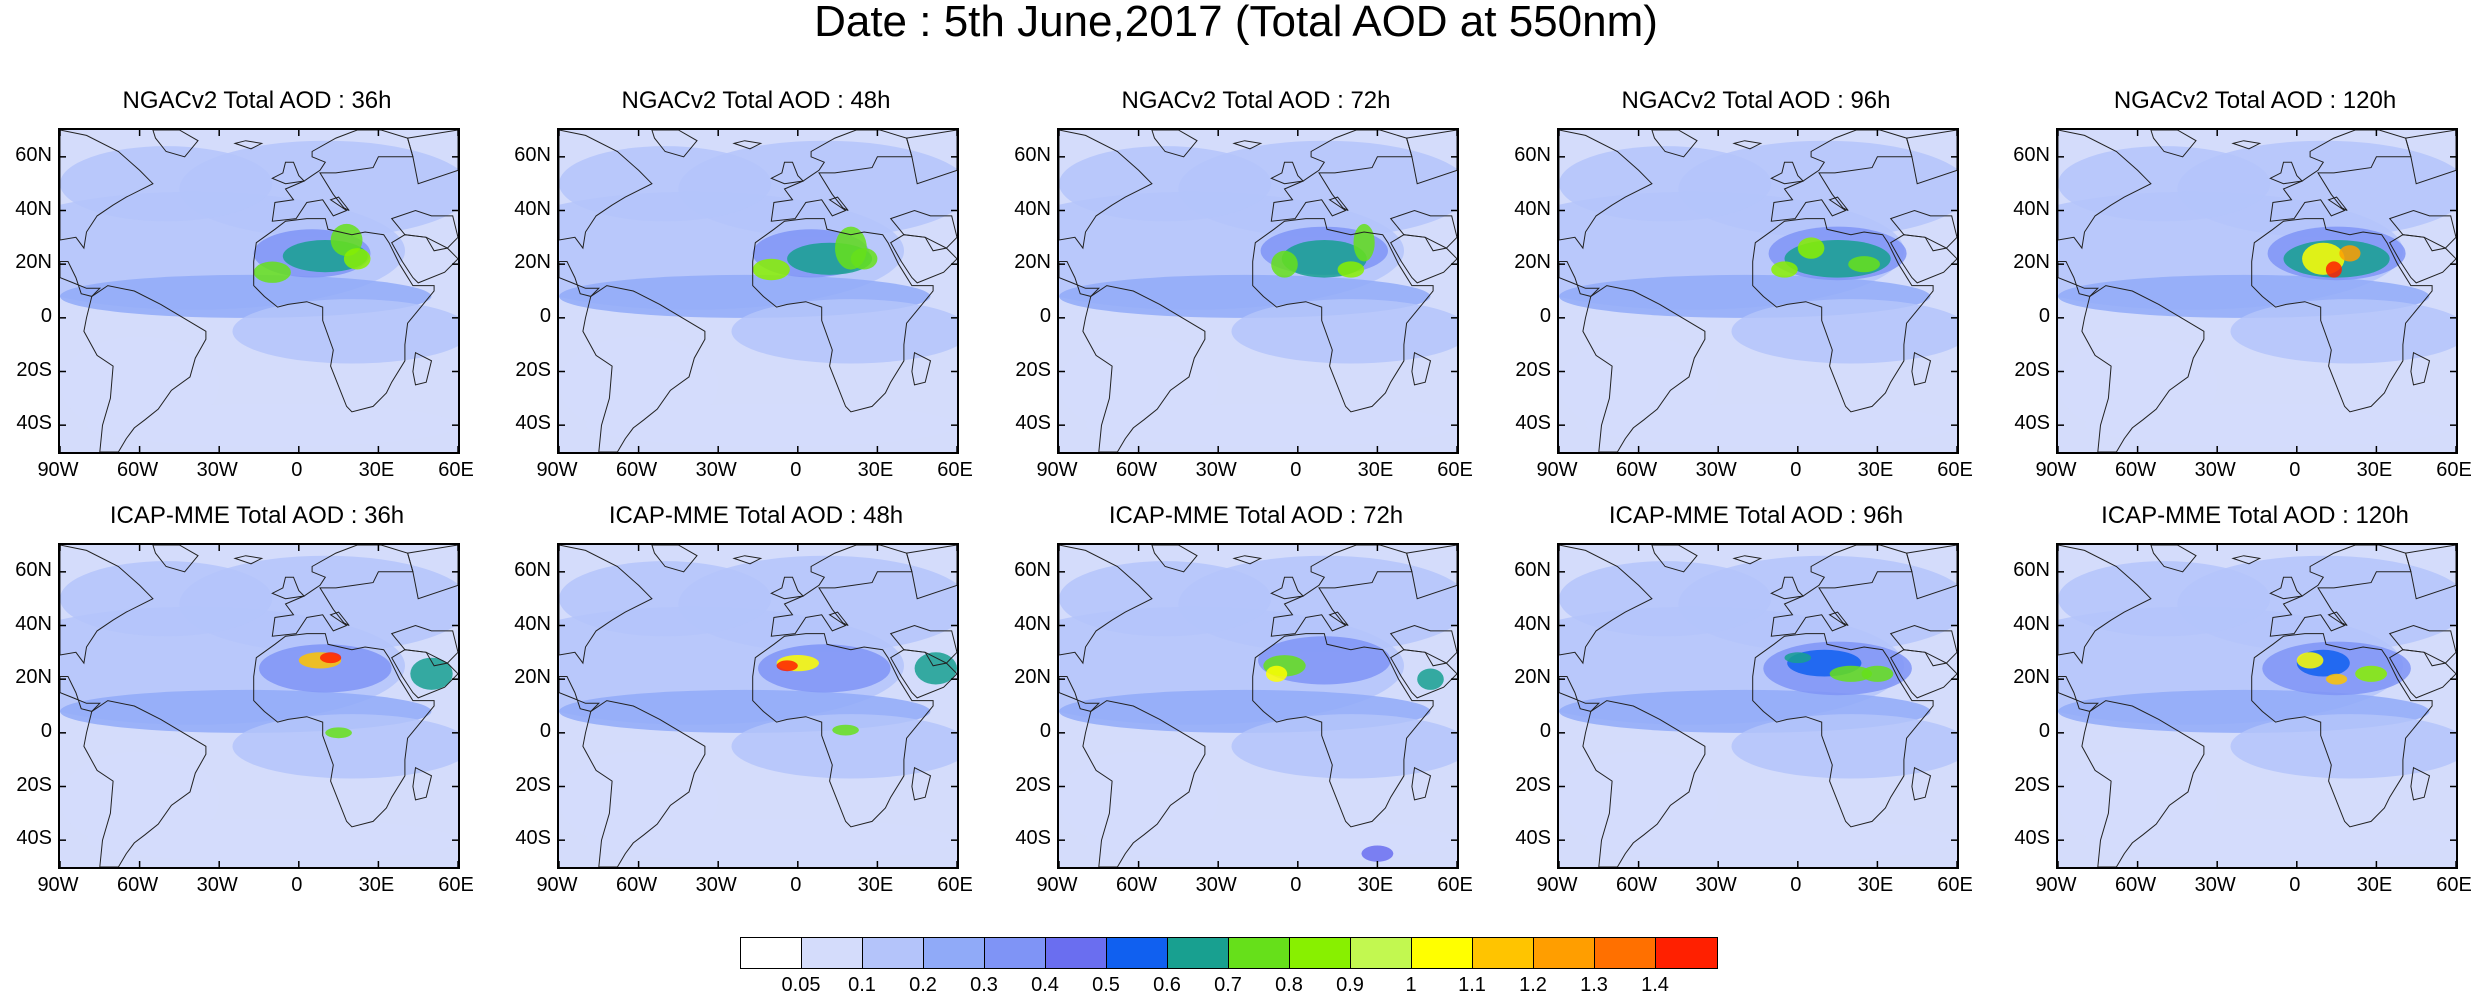 This screenshot has height=996, width=2472. Describe the element at coordinates (1167, 985) in the screenshot. I see `colorbar-label: 0.6` at that location.